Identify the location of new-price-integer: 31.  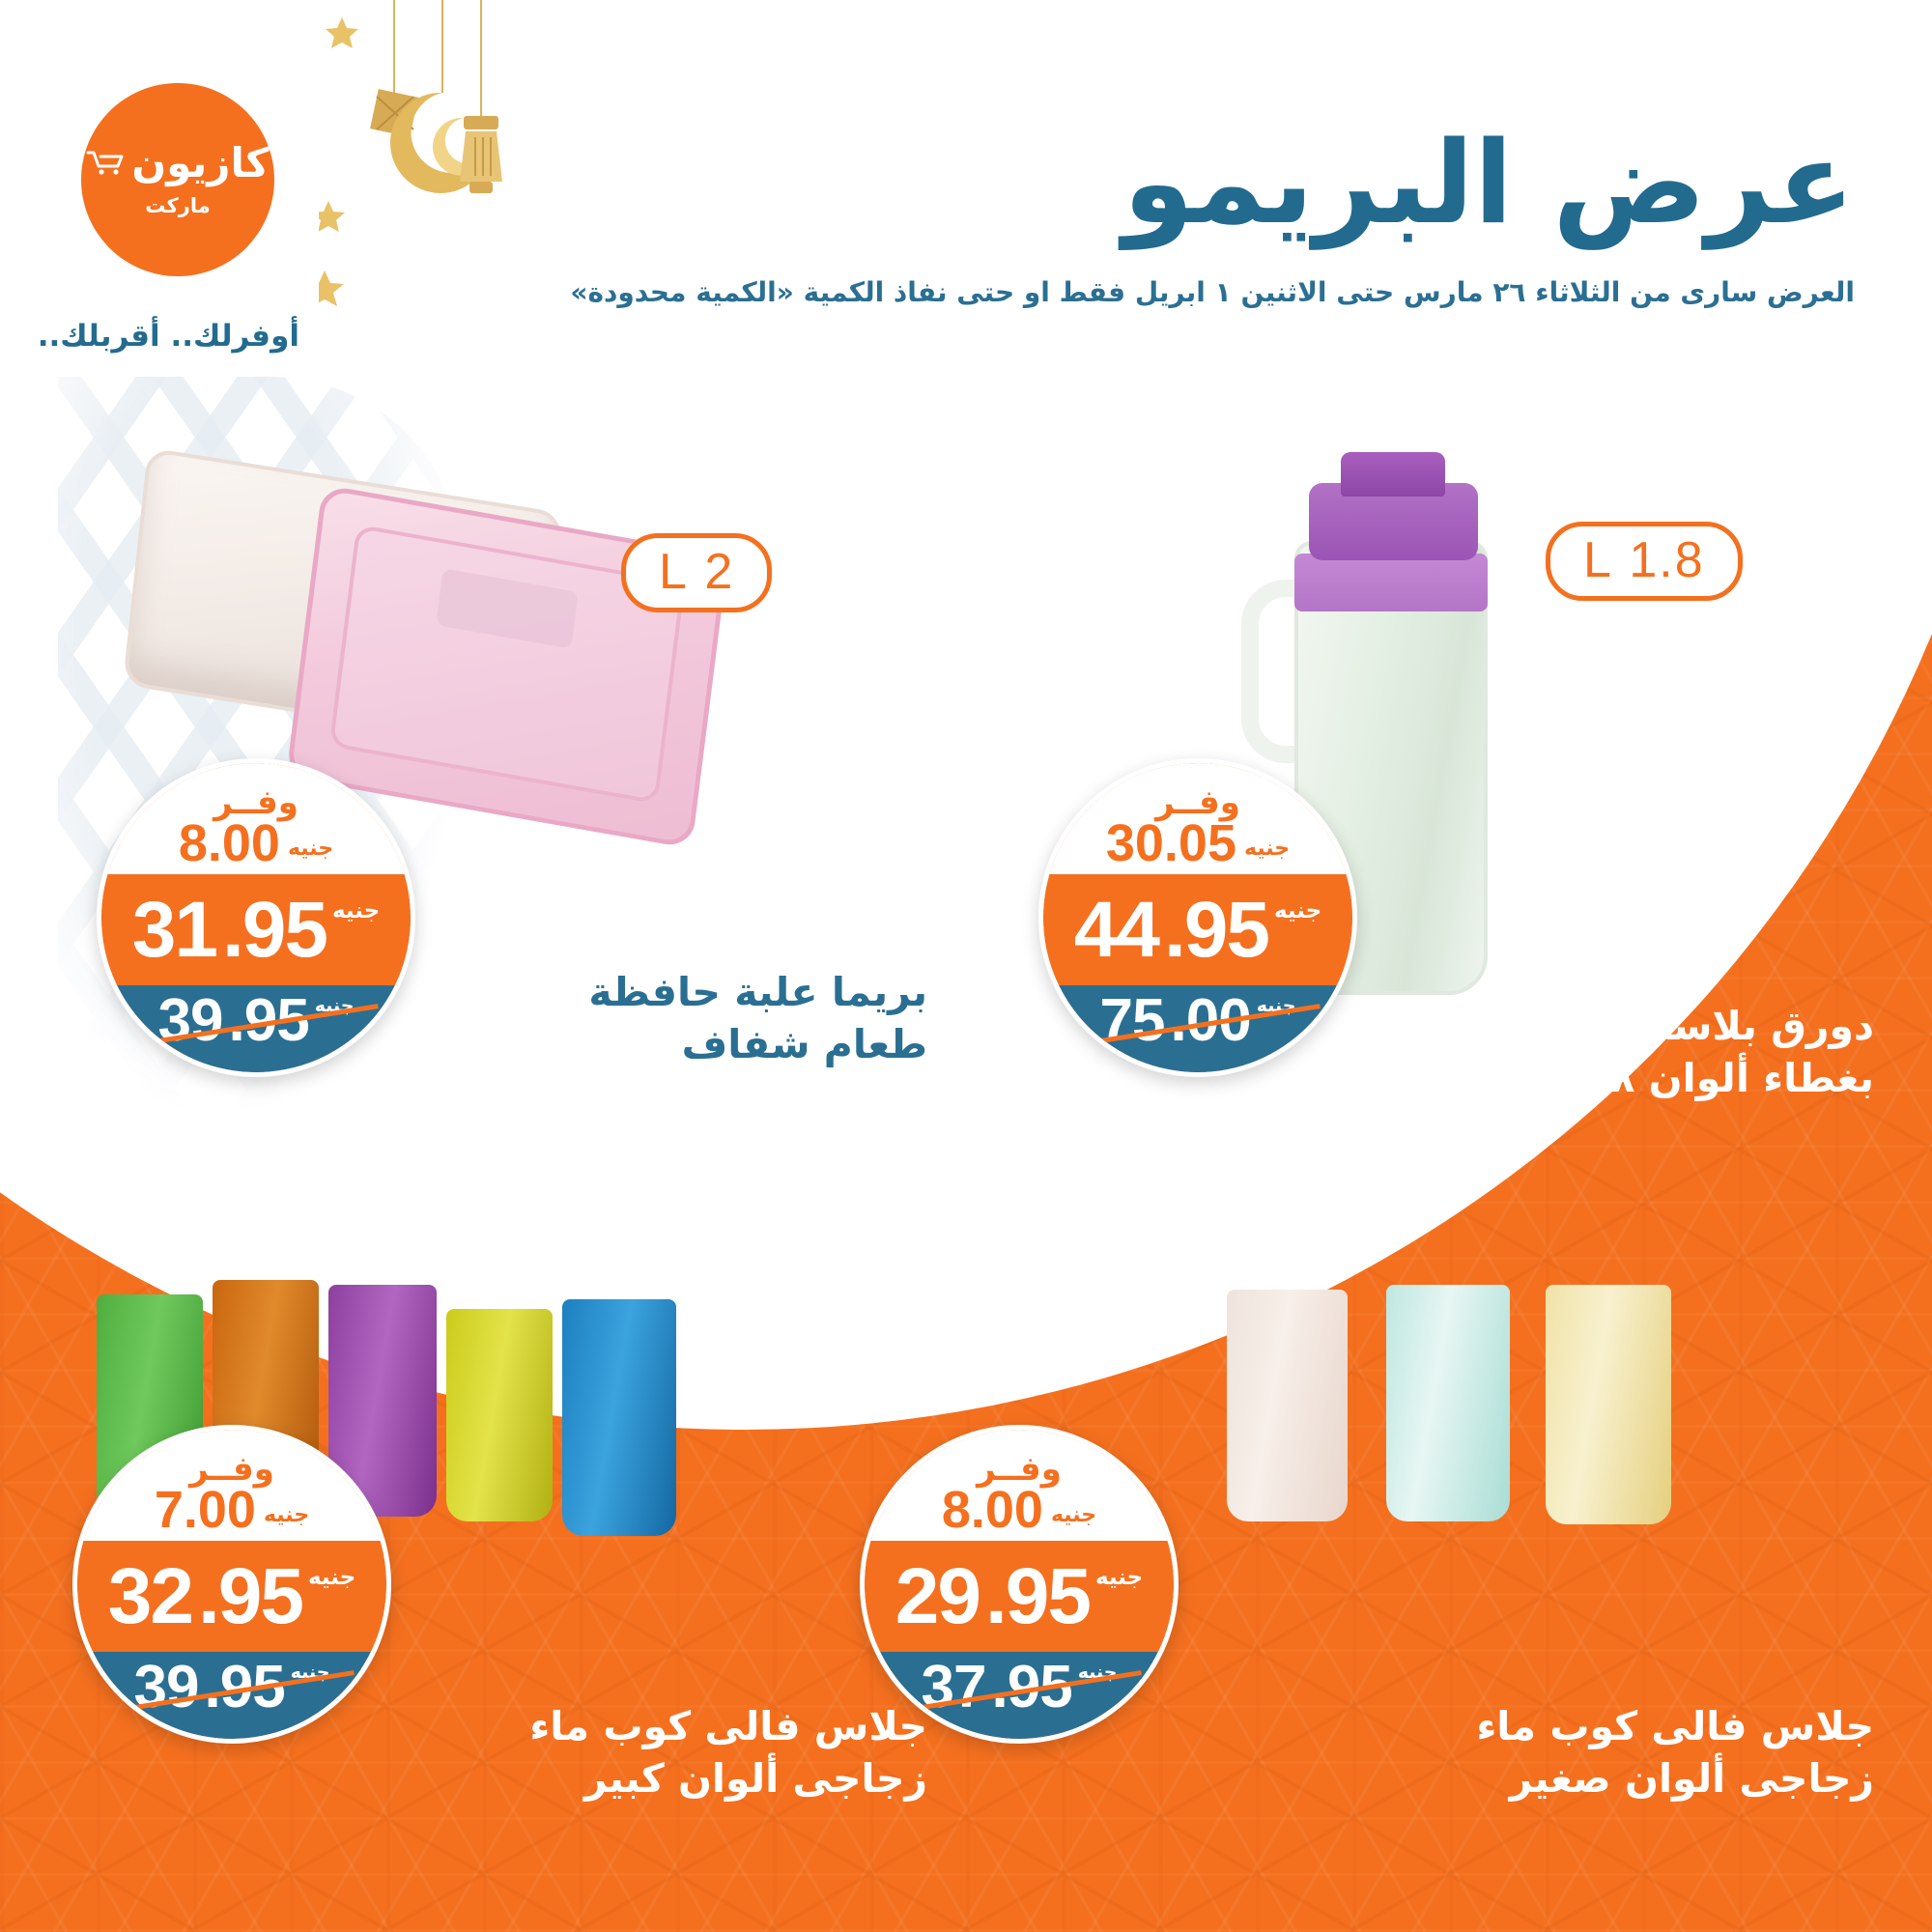
(174, 929).